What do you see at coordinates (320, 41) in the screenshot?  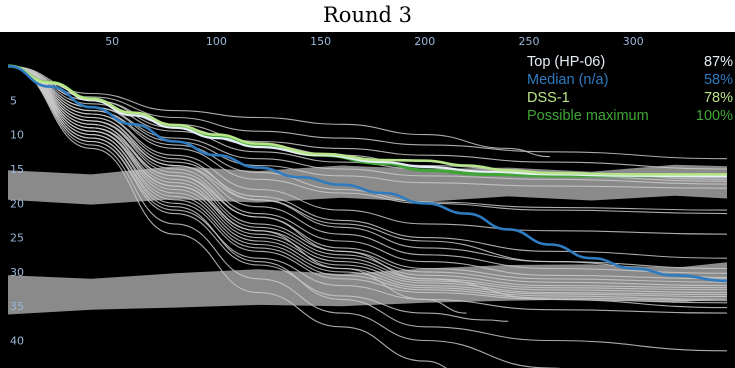 I see `x-tick-label: 150` at bounding box center [320, 41].